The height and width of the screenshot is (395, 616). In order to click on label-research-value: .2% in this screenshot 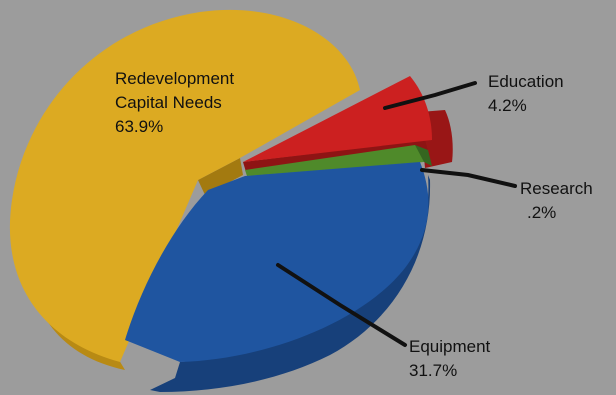, I will do `click(541, 212)`.